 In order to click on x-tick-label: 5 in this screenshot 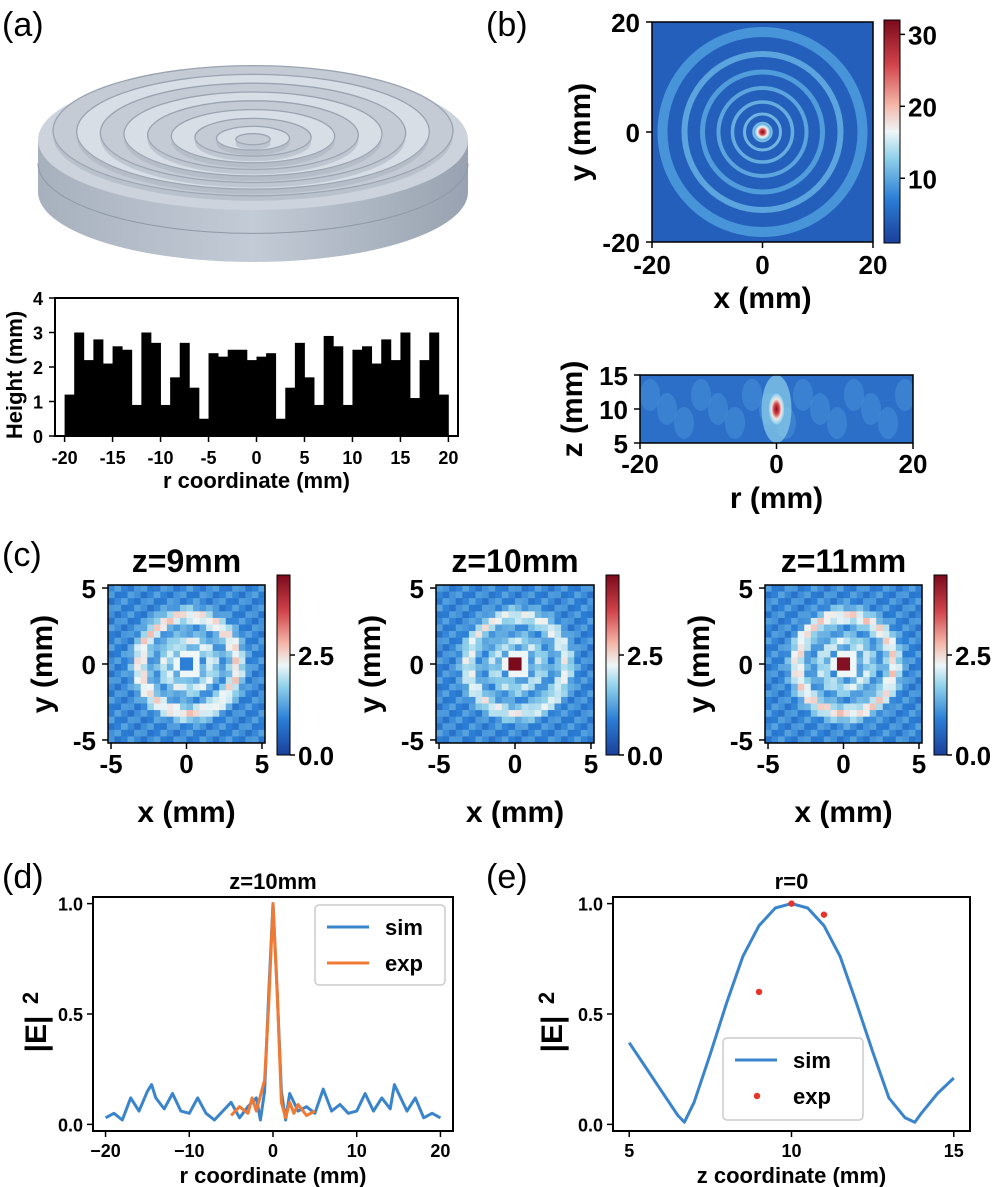, I will do `click(304, 458)`.